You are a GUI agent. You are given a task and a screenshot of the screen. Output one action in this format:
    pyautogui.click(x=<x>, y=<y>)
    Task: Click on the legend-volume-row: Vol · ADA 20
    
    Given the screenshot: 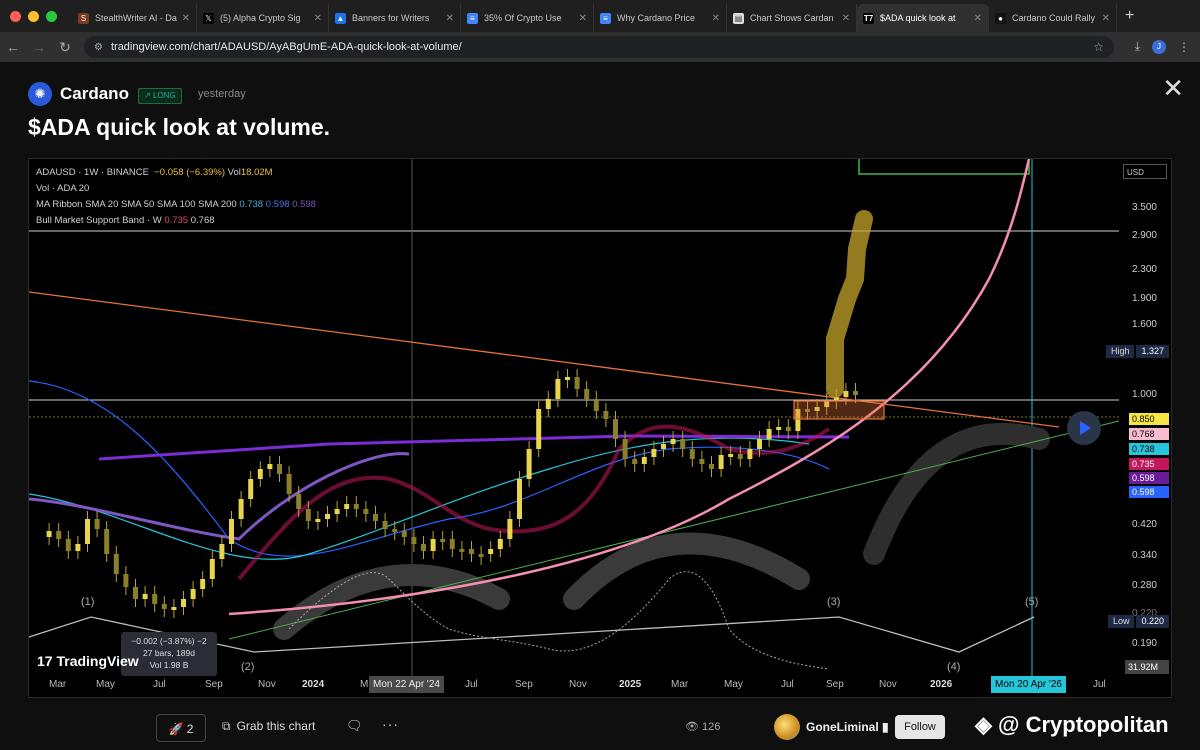 What is the action you would take?
    pyautogui.click(x=63, y=188)
    